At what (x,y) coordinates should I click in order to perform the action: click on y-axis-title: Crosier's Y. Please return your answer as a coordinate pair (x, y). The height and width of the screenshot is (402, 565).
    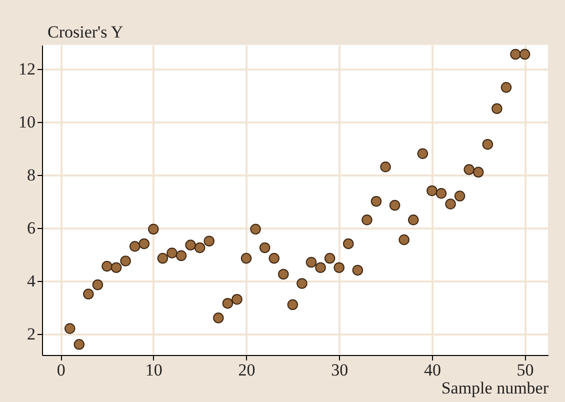
    Looking at the image, I should click on (86, 32).